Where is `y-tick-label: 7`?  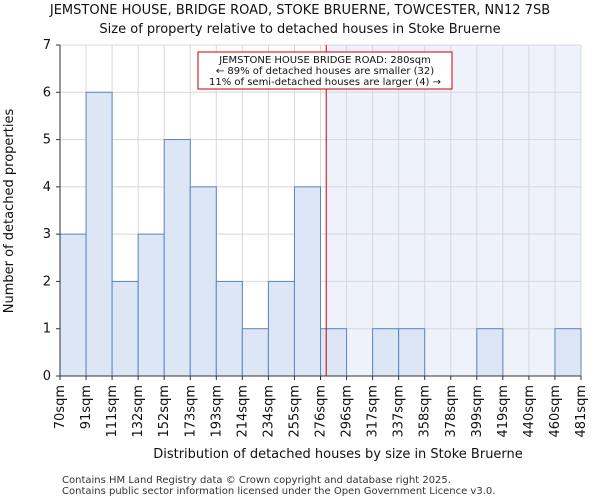 y-tick-label: 7 is located at coordinates (47, 45).